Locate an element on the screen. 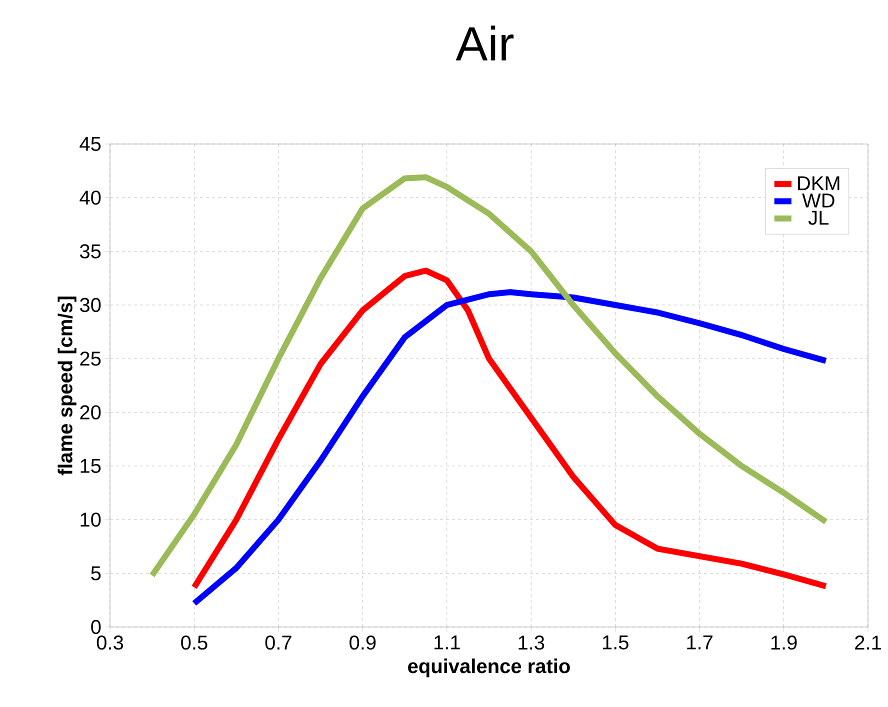 Image resolution: width=888 pixels, height=707 pixels. legend-label: WD is located at coordinates (818, 201).